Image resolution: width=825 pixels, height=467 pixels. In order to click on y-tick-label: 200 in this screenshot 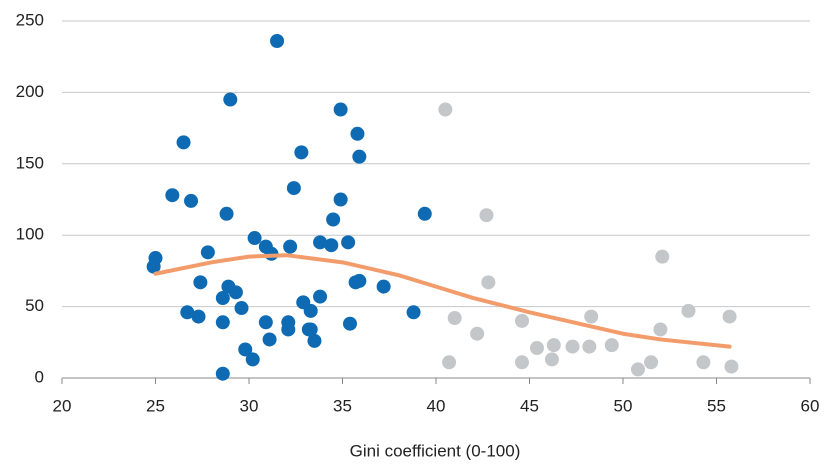, I will do `click(30, 91)`.